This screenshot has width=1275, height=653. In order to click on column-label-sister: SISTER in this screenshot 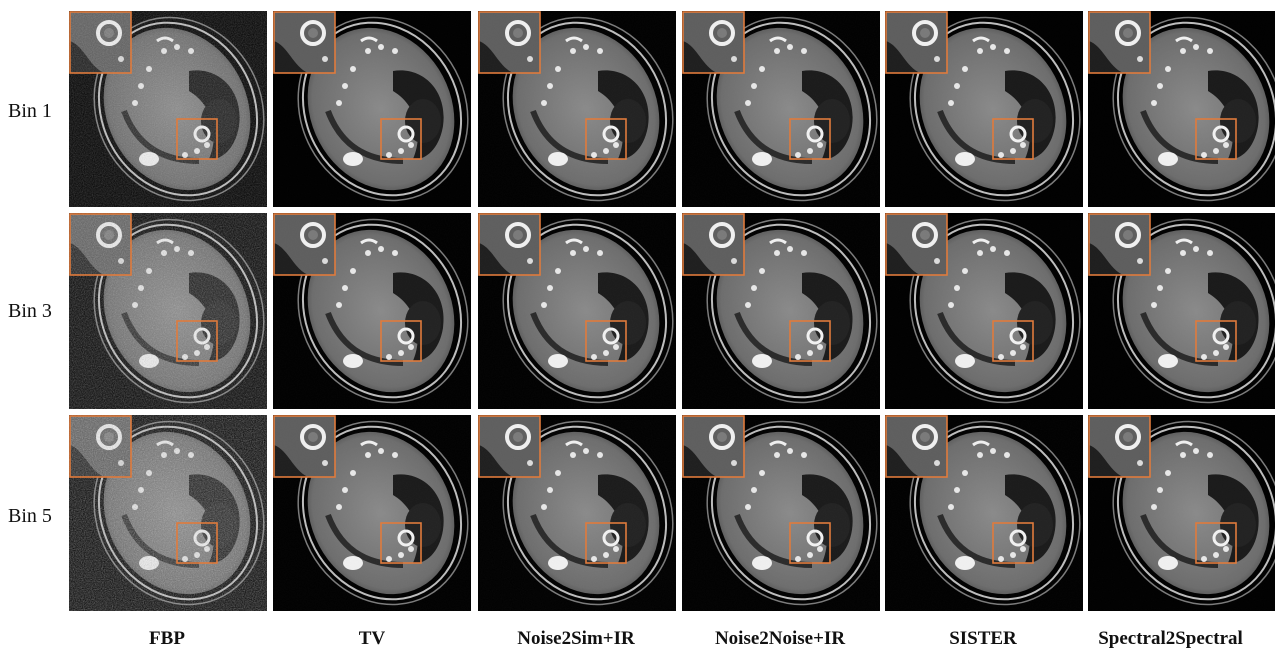, I will do `click(983, 638)`.